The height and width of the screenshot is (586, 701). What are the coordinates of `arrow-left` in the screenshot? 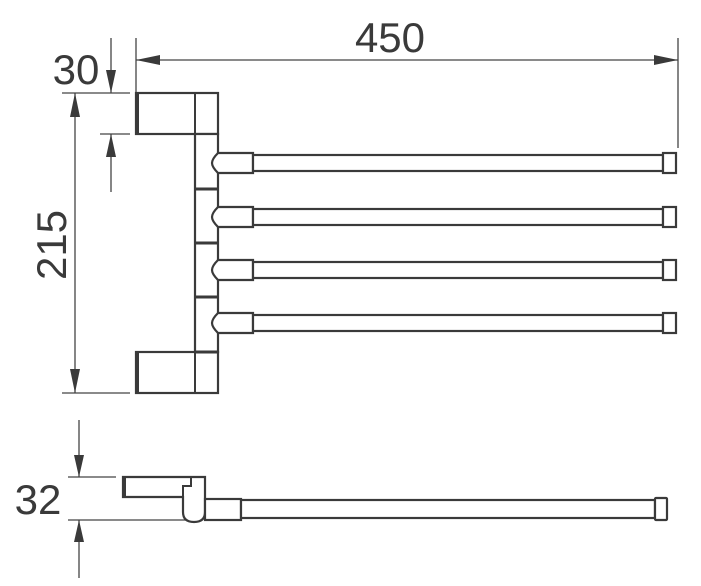 It's located at (148, 60).